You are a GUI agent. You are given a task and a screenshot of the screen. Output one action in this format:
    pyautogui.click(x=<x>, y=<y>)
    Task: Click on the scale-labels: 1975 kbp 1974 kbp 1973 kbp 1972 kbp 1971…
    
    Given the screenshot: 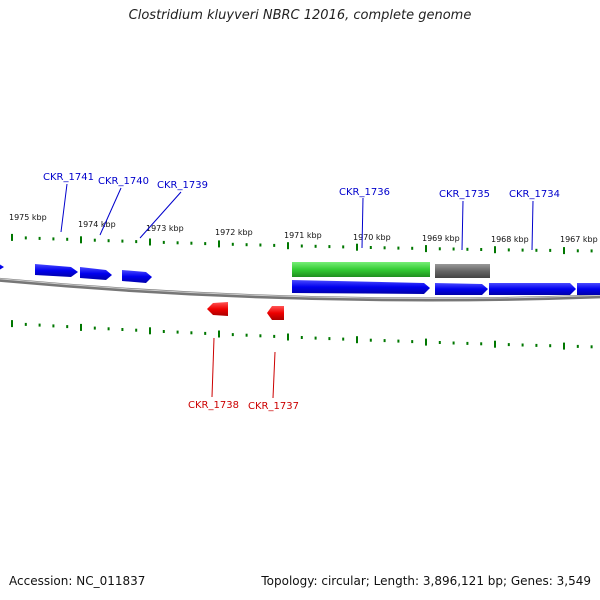 What is the action you would take?
    pyautogui.click(x=303, y=228)
    